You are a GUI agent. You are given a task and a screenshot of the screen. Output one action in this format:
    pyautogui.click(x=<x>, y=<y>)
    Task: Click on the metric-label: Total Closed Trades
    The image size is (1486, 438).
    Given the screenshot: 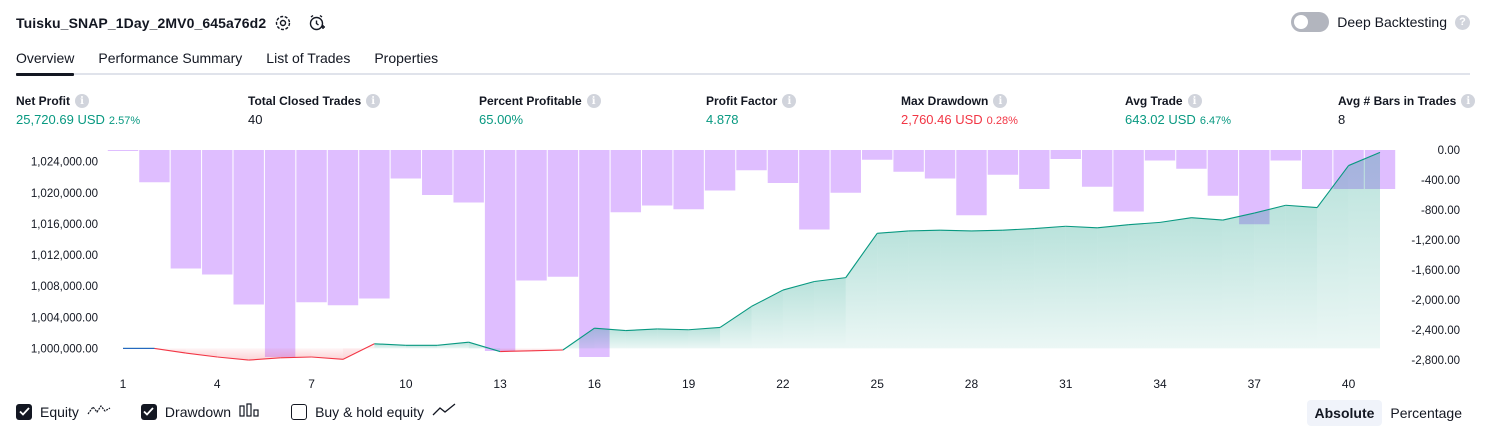 What is the action you would take?
    pyautogui.click(x=305, y=101)
    